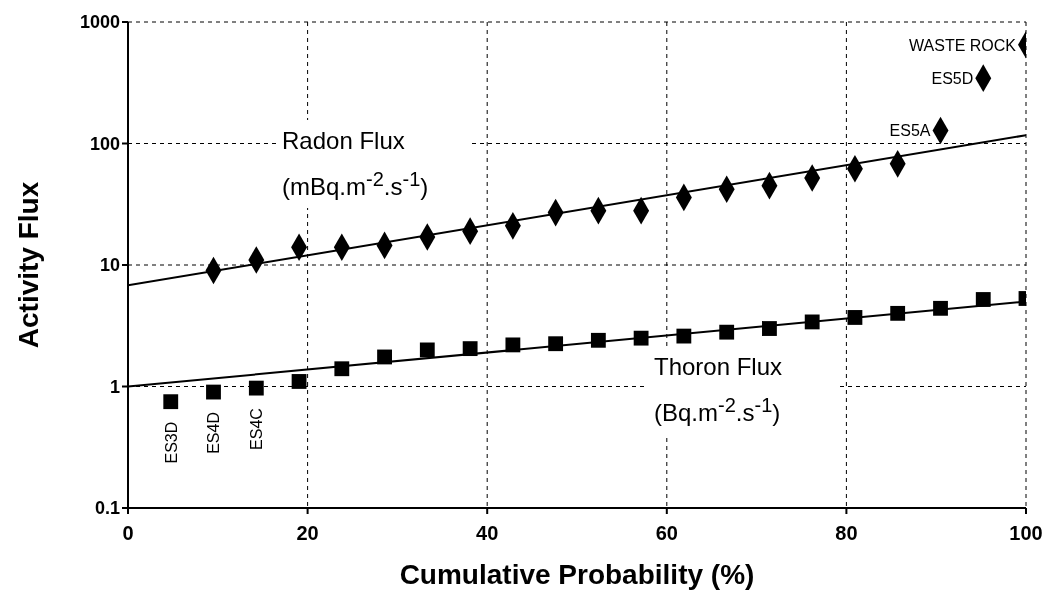  I want to click on annotation: ES4D, so click(214, 433).